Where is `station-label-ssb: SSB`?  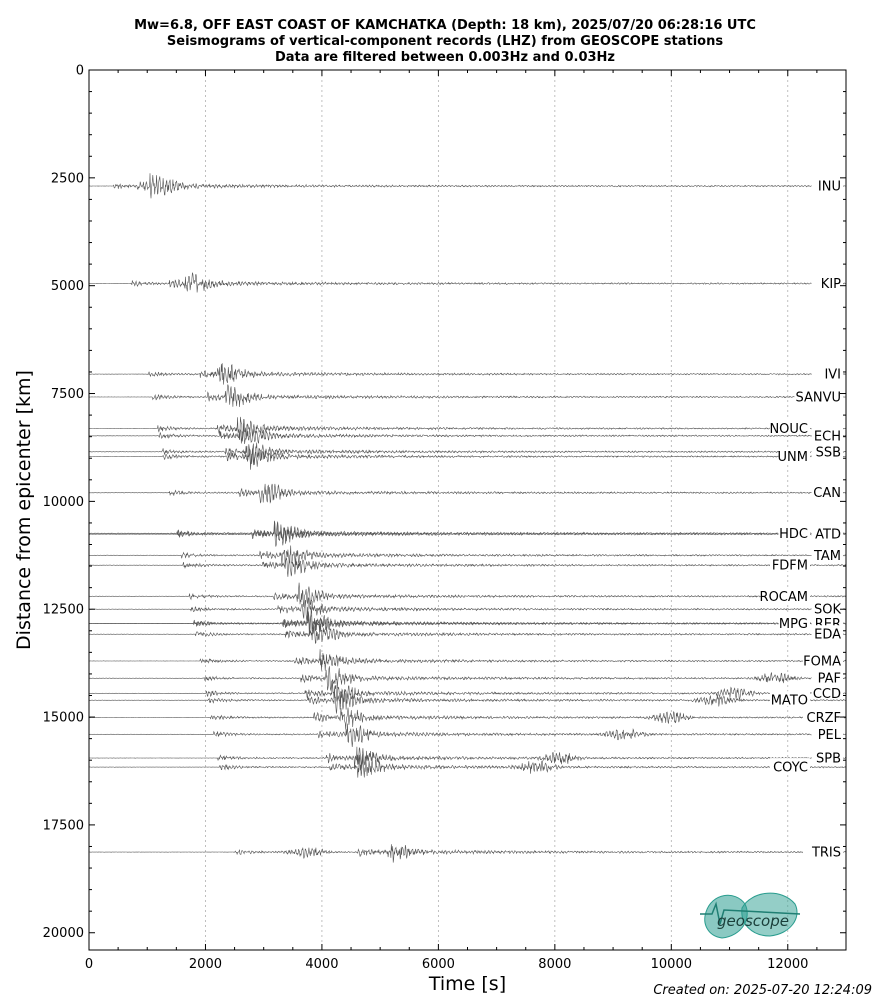
station-label-ssb: SSB is located at coordinates (828, 452).